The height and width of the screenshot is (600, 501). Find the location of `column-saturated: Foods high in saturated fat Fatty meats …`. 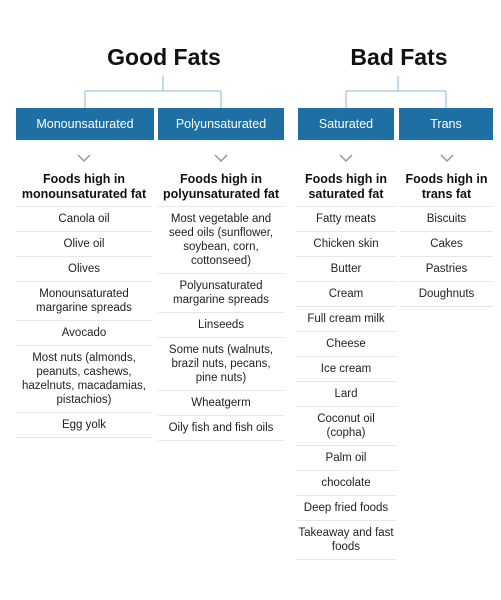

column-saturated: Foods high in saturated fat Fatty meats … is located at coordinates (346, 355).